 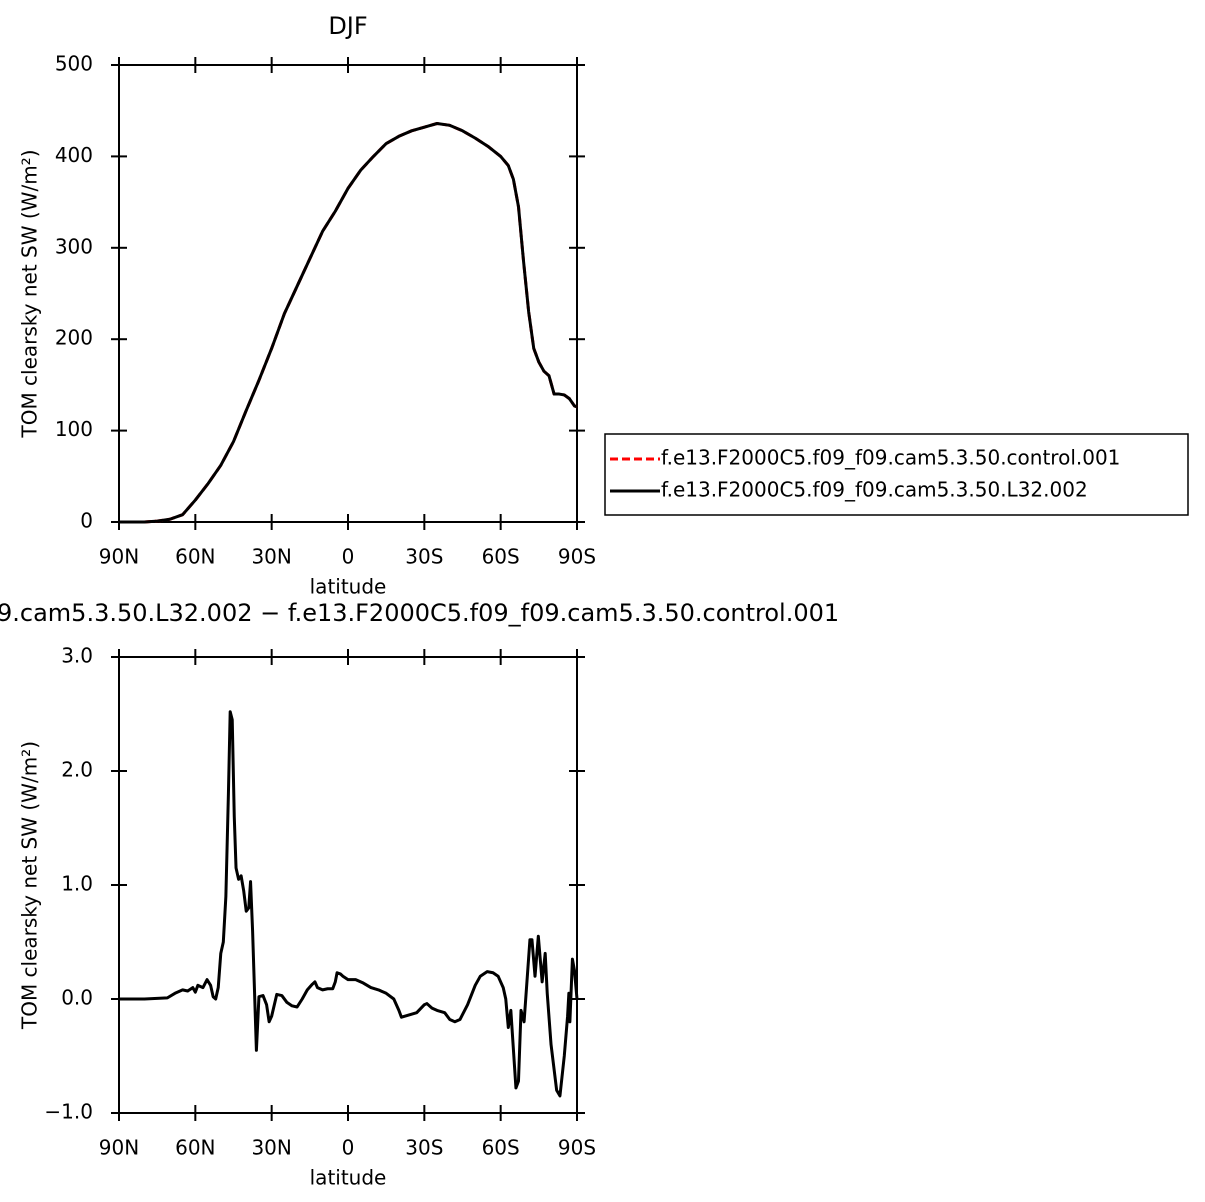 What do you see at coordinates (77, 656) in the screenshot?
I see `y-tick-label: 3.0` at bounding box center [77, 656].